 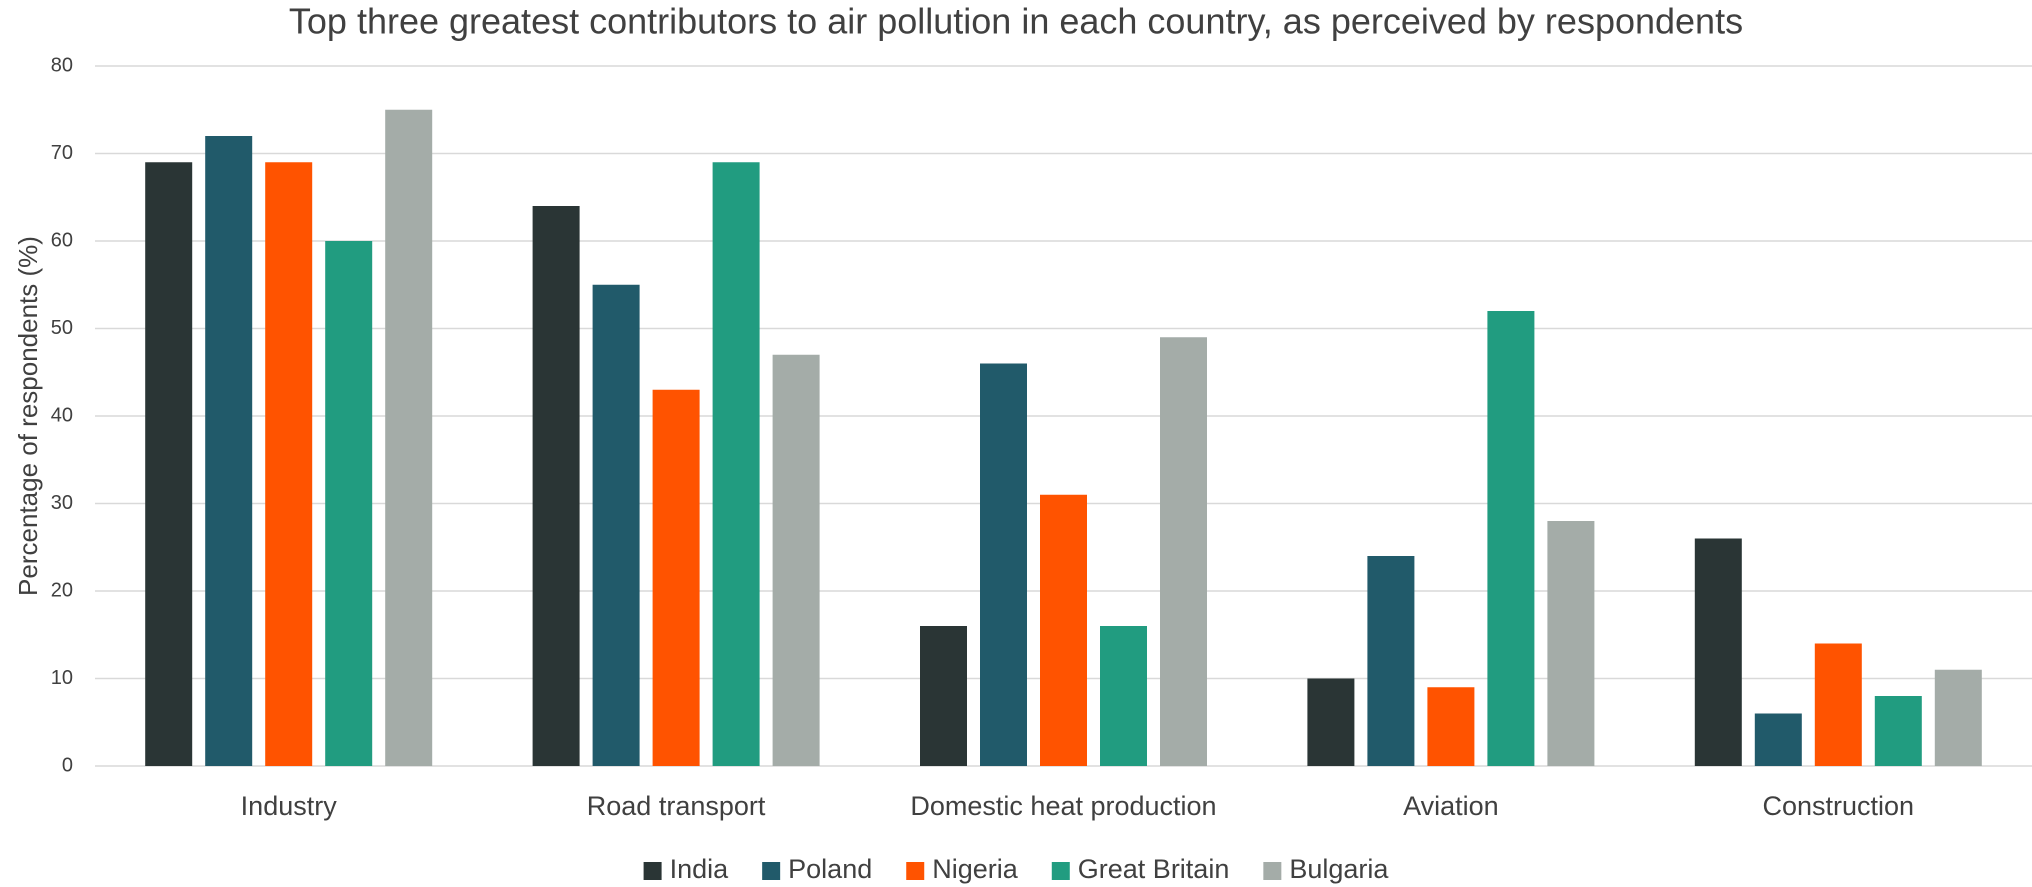 I want to click on y-tick-label: 50, so click(x=62, y=328).